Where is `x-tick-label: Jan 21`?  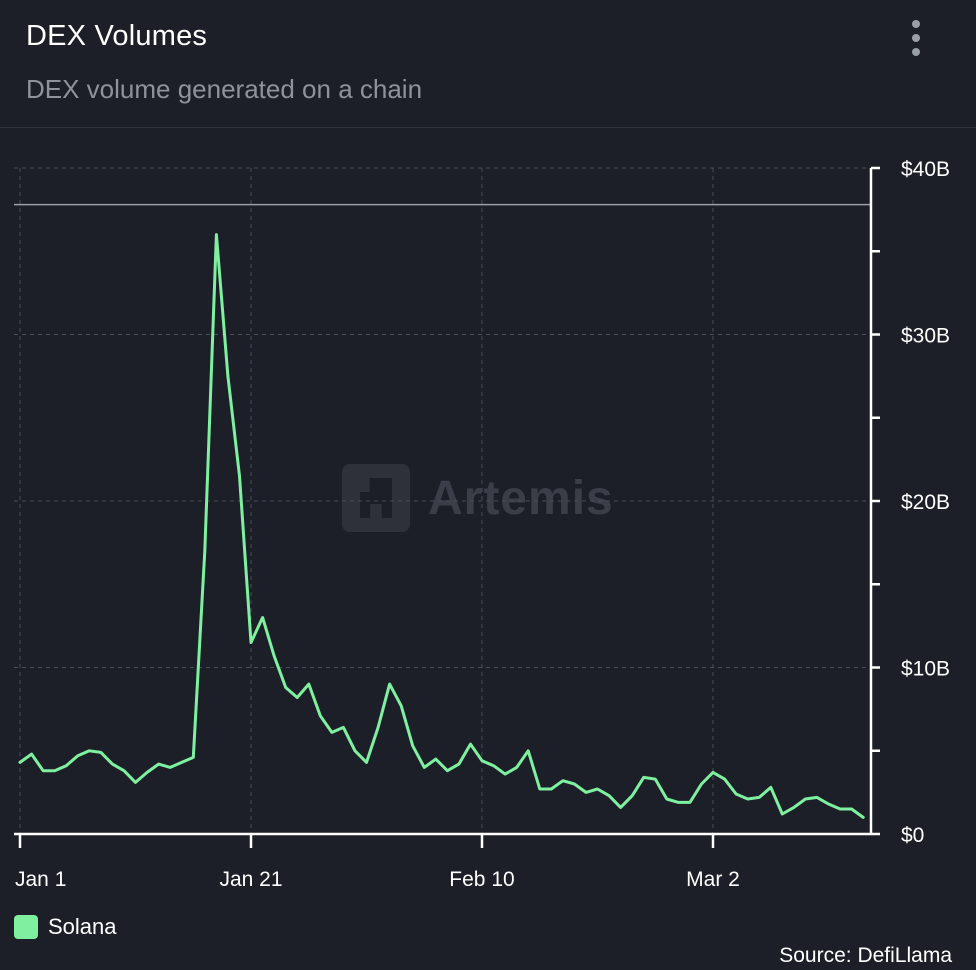 x-tick-label: Jan 21 is located at coordinates (250, 879).